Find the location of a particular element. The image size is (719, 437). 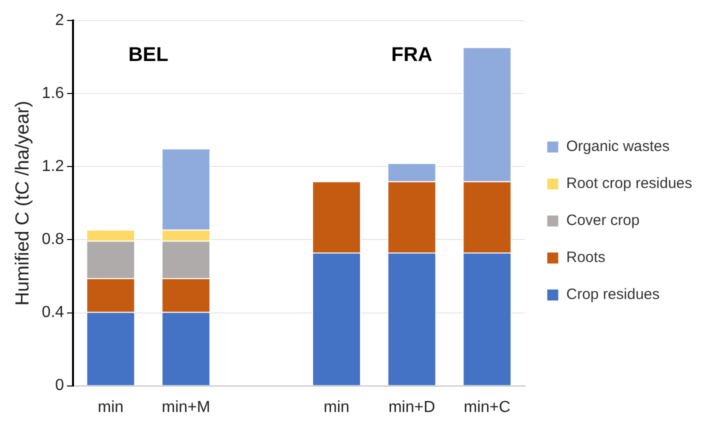

y-axis-title: Humified C (tC /ha/year) is located at coordinates (23, 203).